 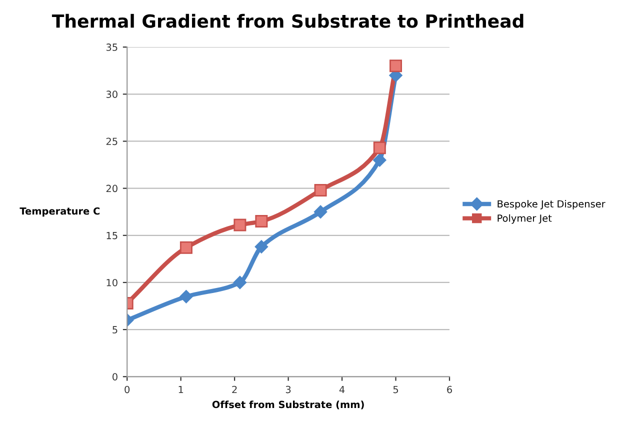 What do you see at coordinates (288, 405) in the screenshot?
I see `x-axis-title: Offset from Substrate (mm)` at bounding box center [288, 405].